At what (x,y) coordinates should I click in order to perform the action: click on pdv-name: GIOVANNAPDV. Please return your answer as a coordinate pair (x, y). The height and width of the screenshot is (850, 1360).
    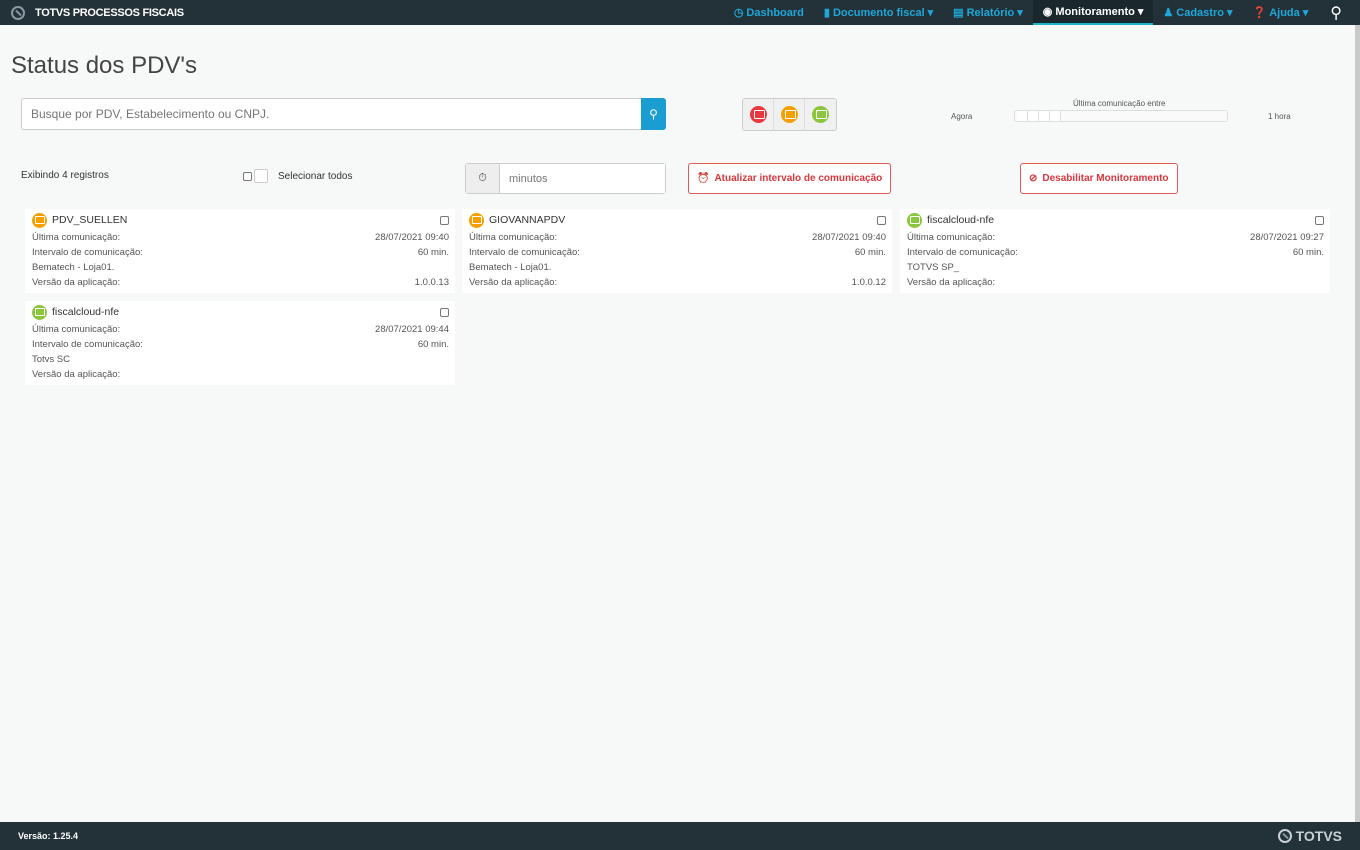
    Looking at the image, I should click on (527, 220).